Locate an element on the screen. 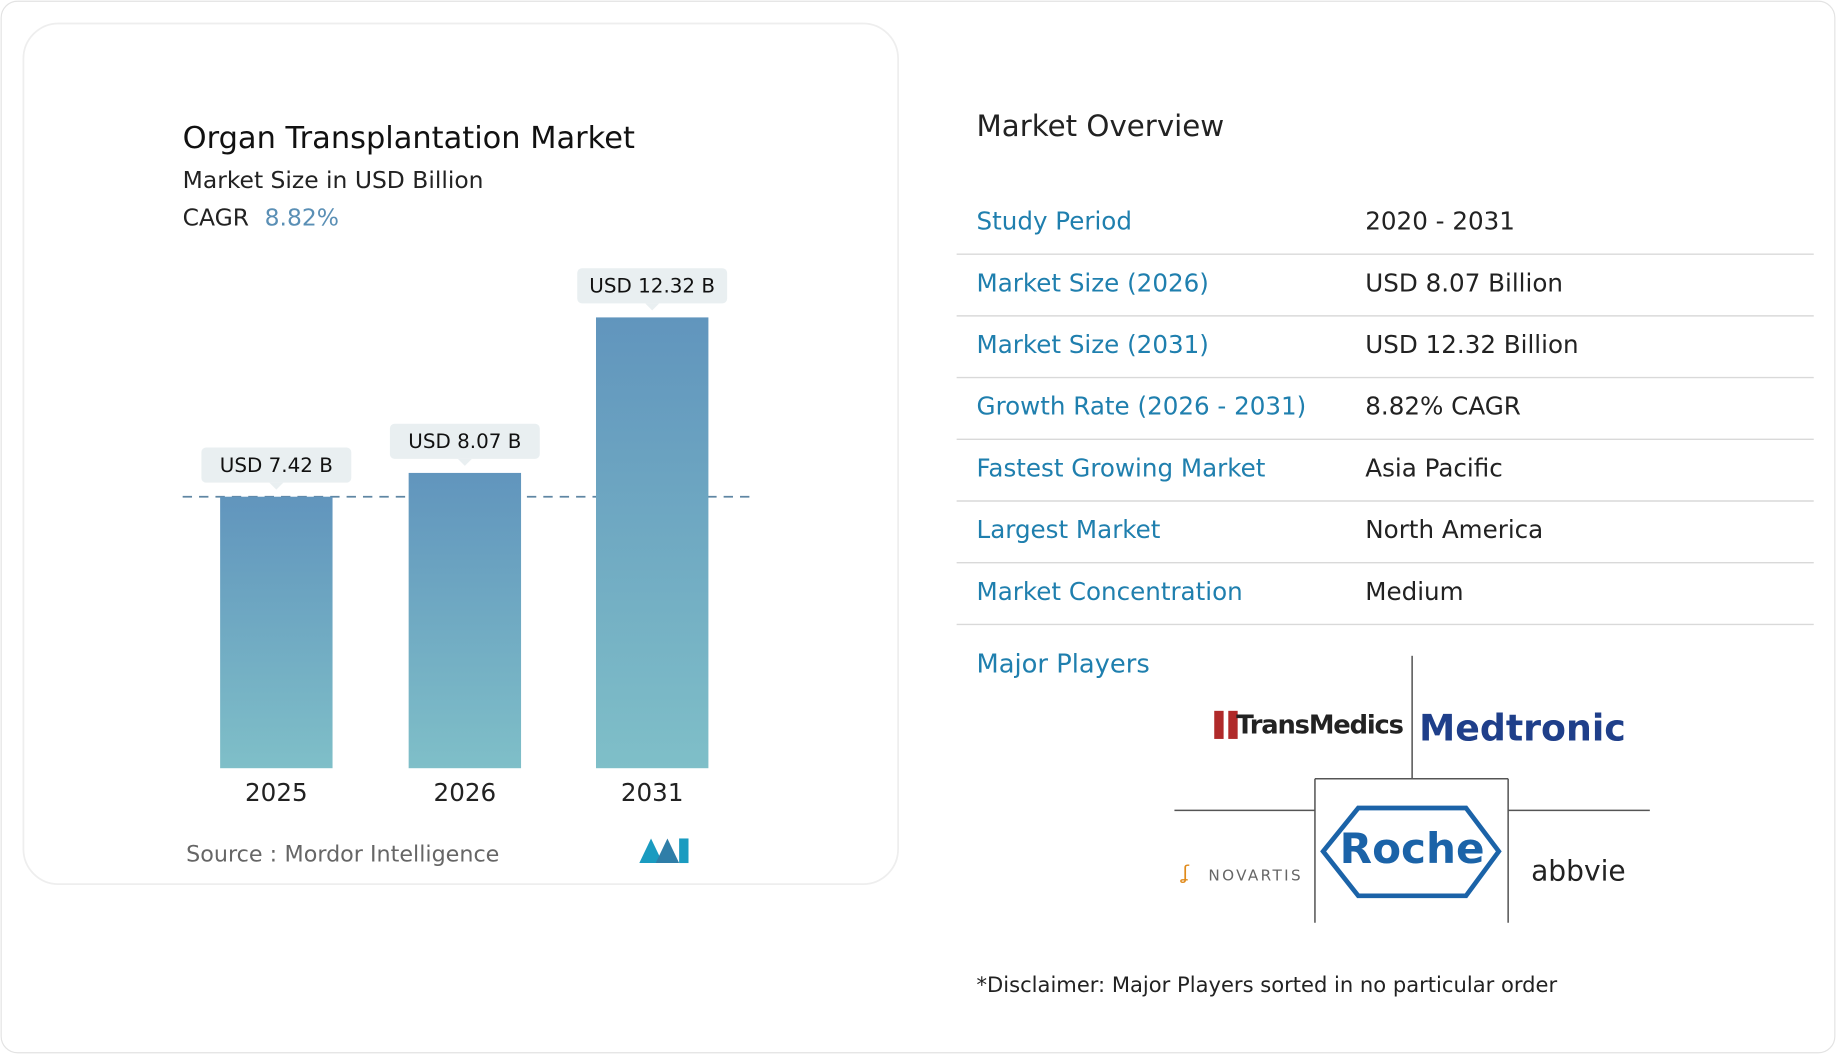 The width and height of the screenshot is (1836, 1054). player-logo: Roche is located at coordinates (1412, 848).